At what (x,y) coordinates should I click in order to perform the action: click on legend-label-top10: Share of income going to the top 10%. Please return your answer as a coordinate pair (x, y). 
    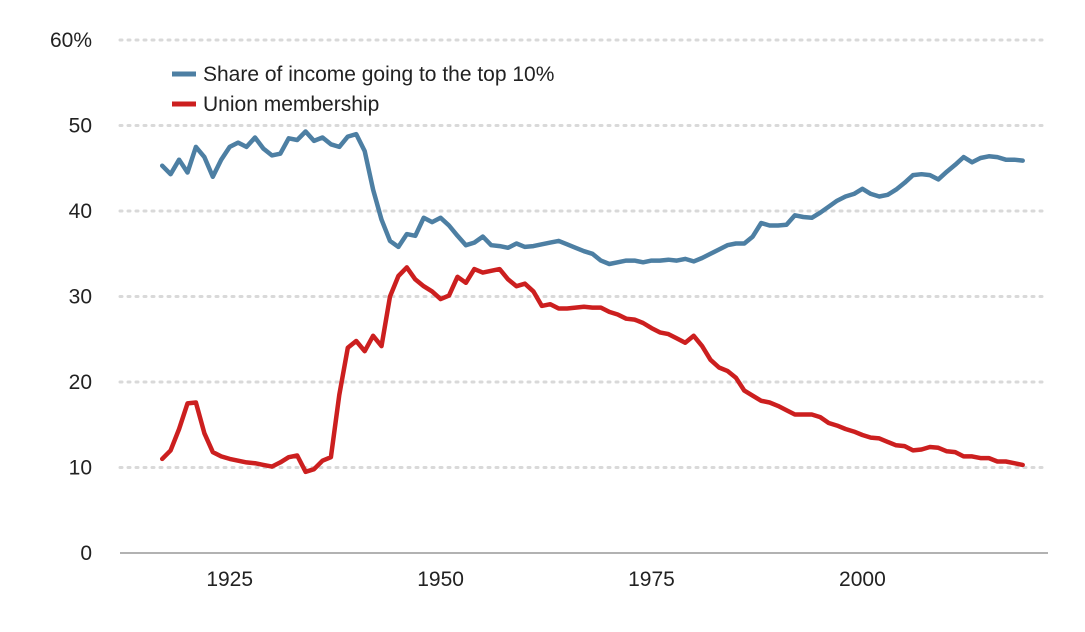
    Looking at the image, I should click on (378, 74).